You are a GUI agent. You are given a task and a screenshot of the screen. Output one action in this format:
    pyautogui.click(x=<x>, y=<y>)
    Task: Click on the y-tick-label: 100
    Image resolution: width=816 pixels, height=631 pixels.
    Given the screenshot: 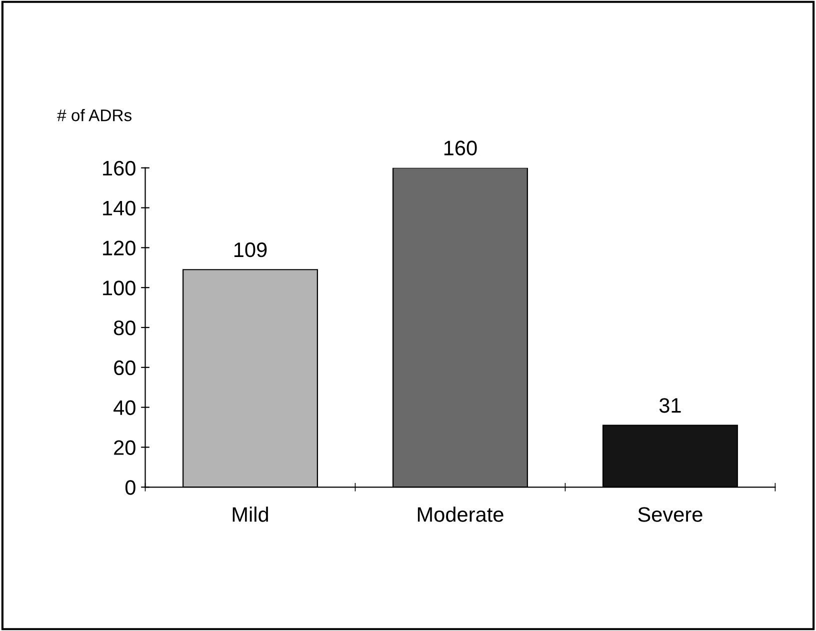 What is the action you would take?
    pyautogui.click(x=119, y=288)
    